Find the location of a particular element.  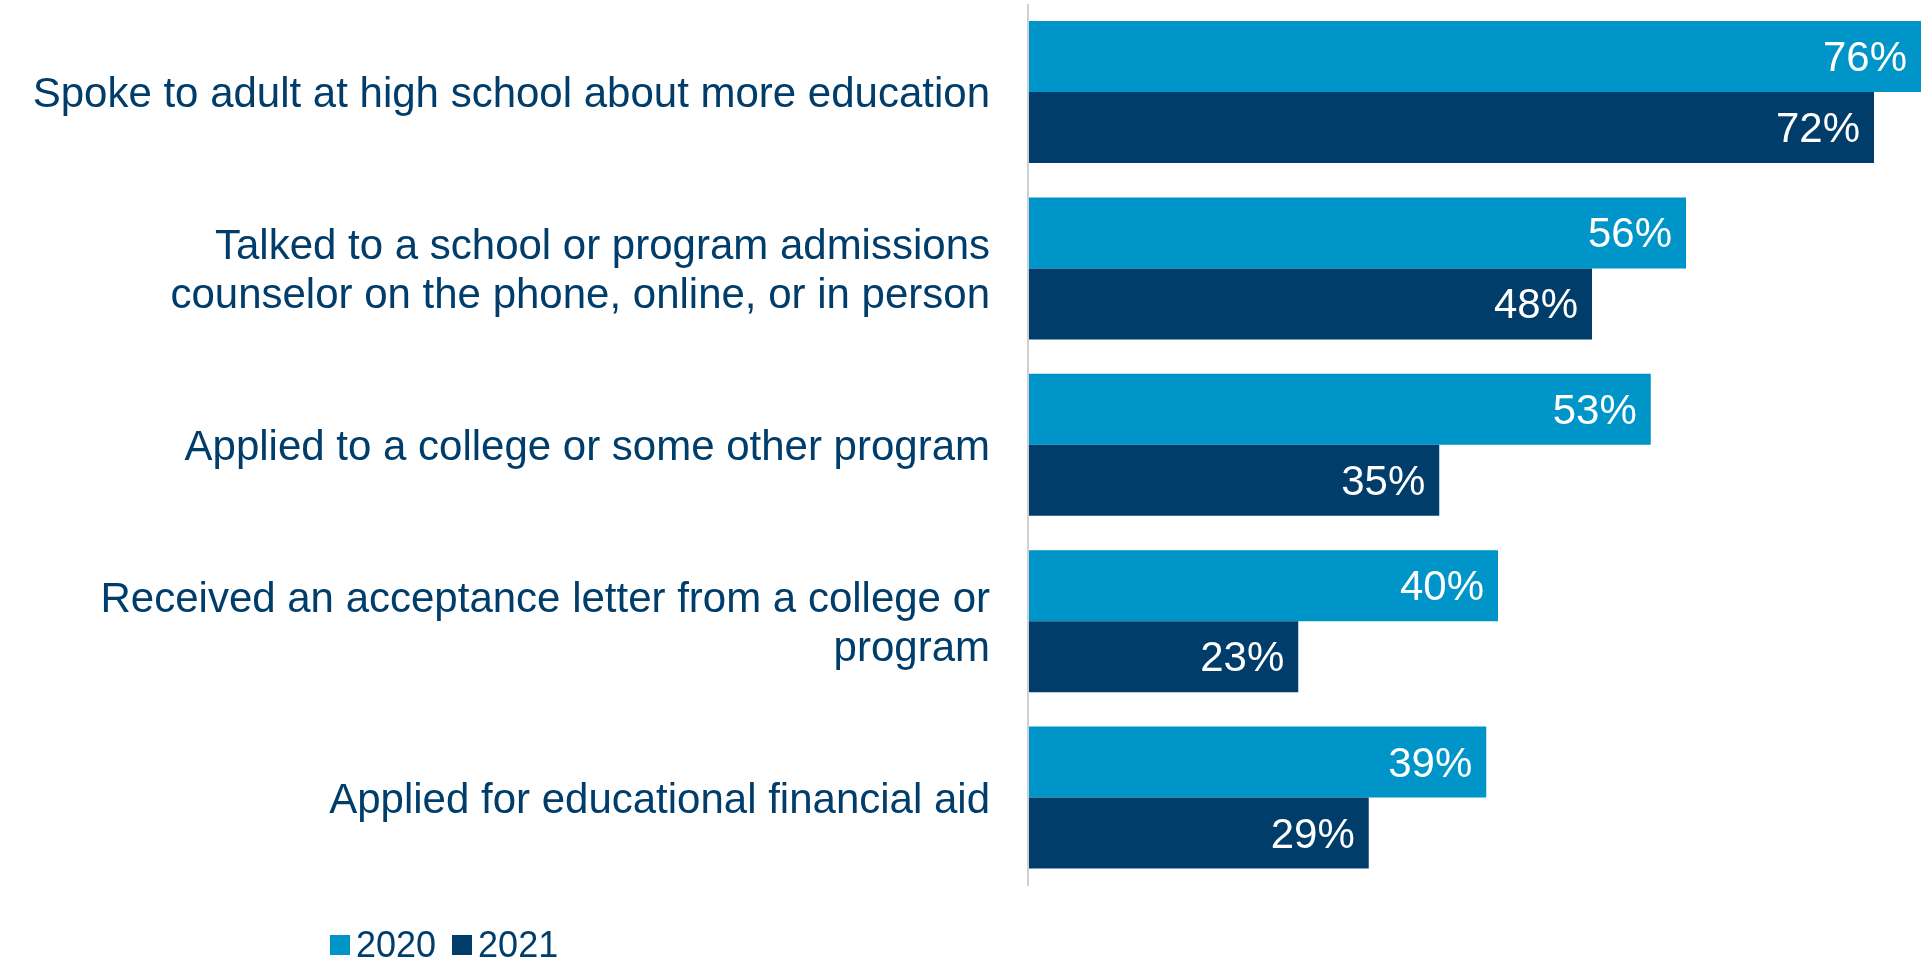

data-label: 56% is located at coordinates (1629, 233).